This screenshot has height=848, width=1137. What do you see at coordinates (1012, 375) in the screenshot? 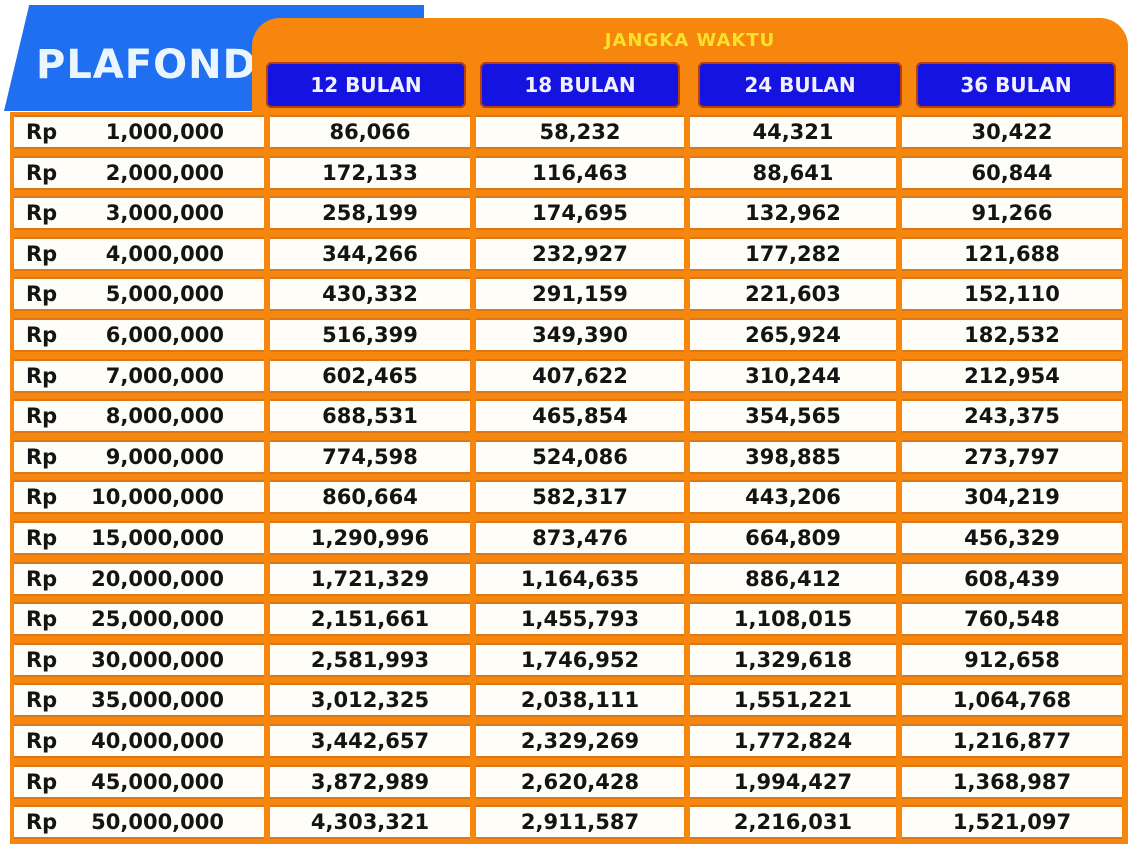
I see `installment-cell-m36: 212,954` at bounding box center [1012, 375].